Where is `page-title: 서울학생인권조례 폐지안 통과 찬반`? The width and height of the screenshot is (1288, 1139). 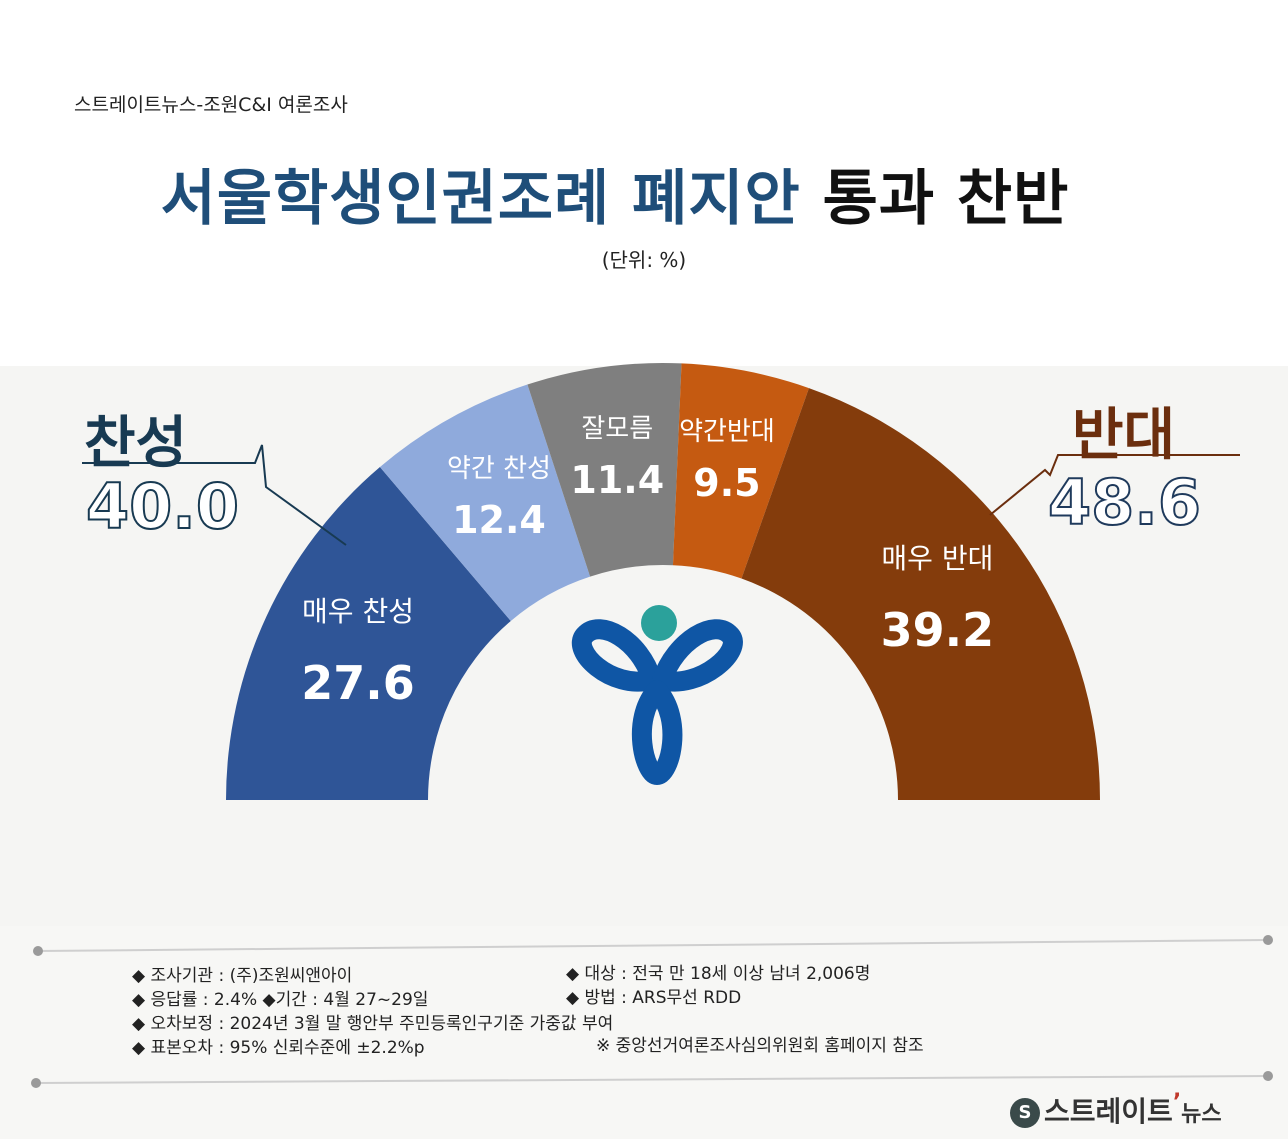 page-title: 서울학생인권조례 폐지안 통과 찬반 is located at coordinates (615, 193).